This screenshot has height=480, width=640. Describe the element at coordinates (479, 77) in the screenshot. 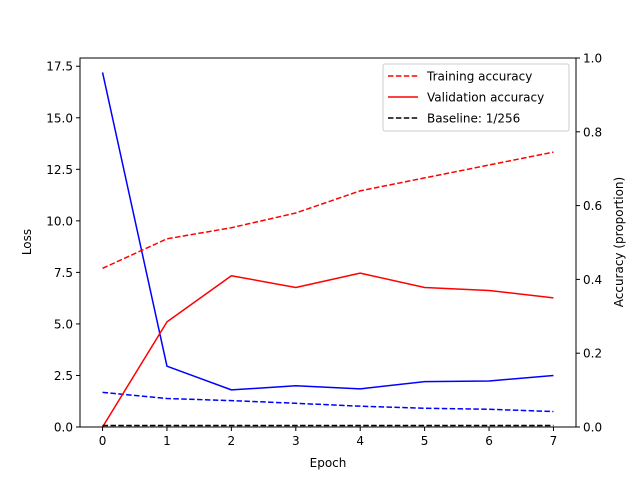

I see `legend-label-training-accuracy: Training accuracy` at that location.